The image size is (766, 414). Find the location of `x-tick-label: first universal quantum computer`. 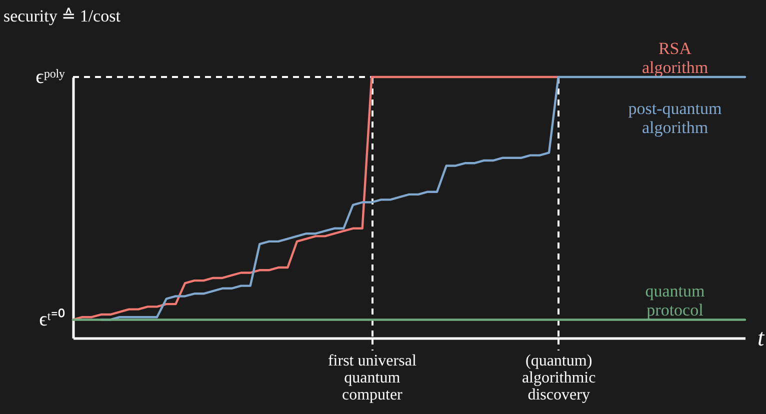

x-tick-label: first universal quantum computer is located at coordinates (372, 378).